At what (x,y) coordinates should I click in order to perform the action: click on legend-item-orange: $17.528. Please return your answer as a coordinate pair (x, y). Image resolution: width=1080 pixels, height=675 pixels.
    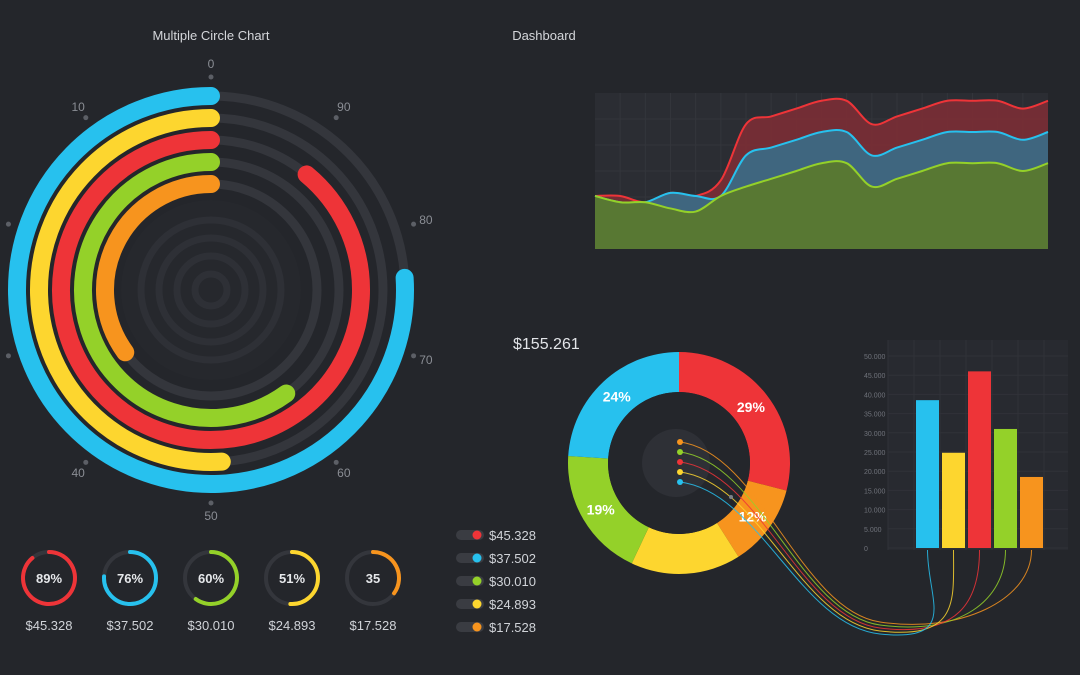
    Looking at the image, I should click on (496, 627).